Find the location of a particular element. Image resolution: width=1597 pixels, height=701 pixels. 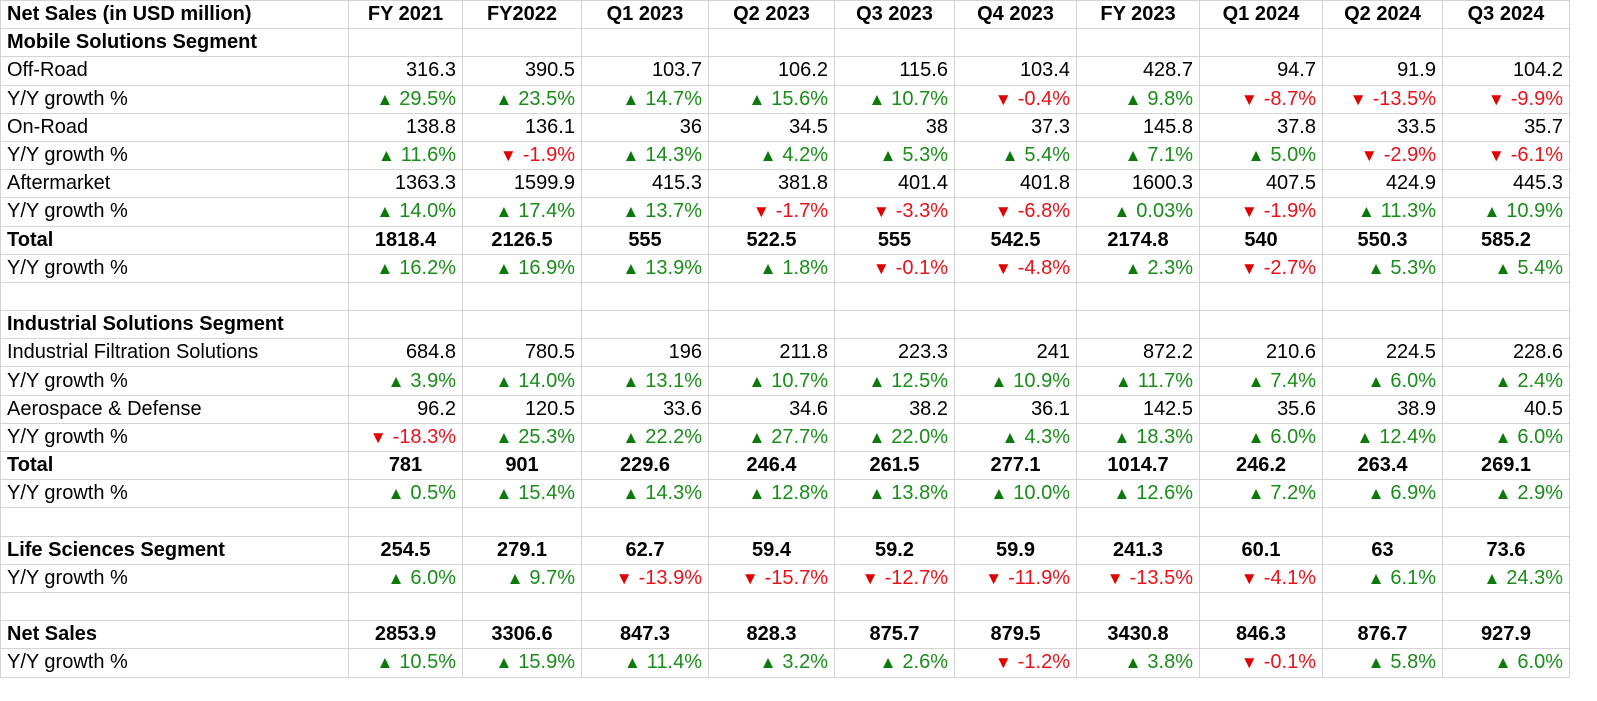

growth-cell: ▲ 24.3% is located at coordinates (1506, 578).